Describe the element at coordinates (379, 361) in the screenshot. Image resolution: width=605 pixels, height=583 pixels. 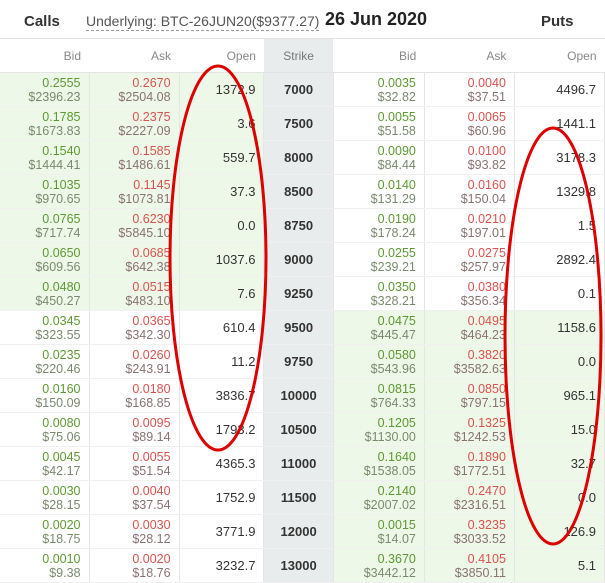
I see `put-bid-cell: 0.0580 $543.96` at that location.